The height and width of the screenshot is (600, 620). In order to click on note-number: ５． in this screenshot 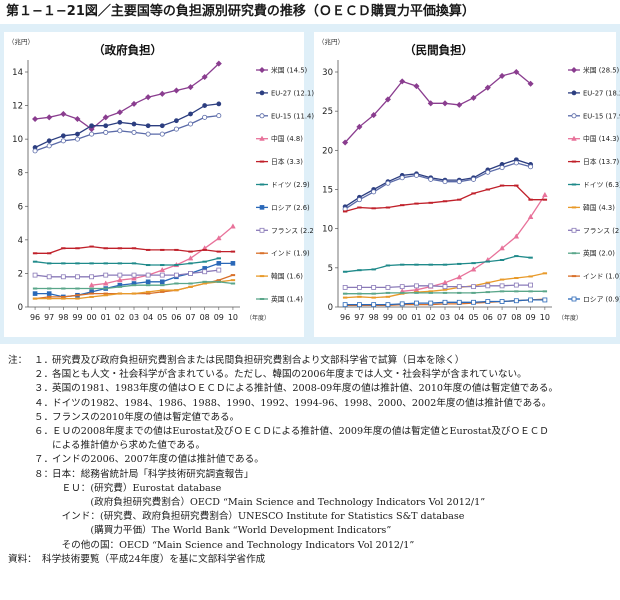, I will do `click(44, 417)`.